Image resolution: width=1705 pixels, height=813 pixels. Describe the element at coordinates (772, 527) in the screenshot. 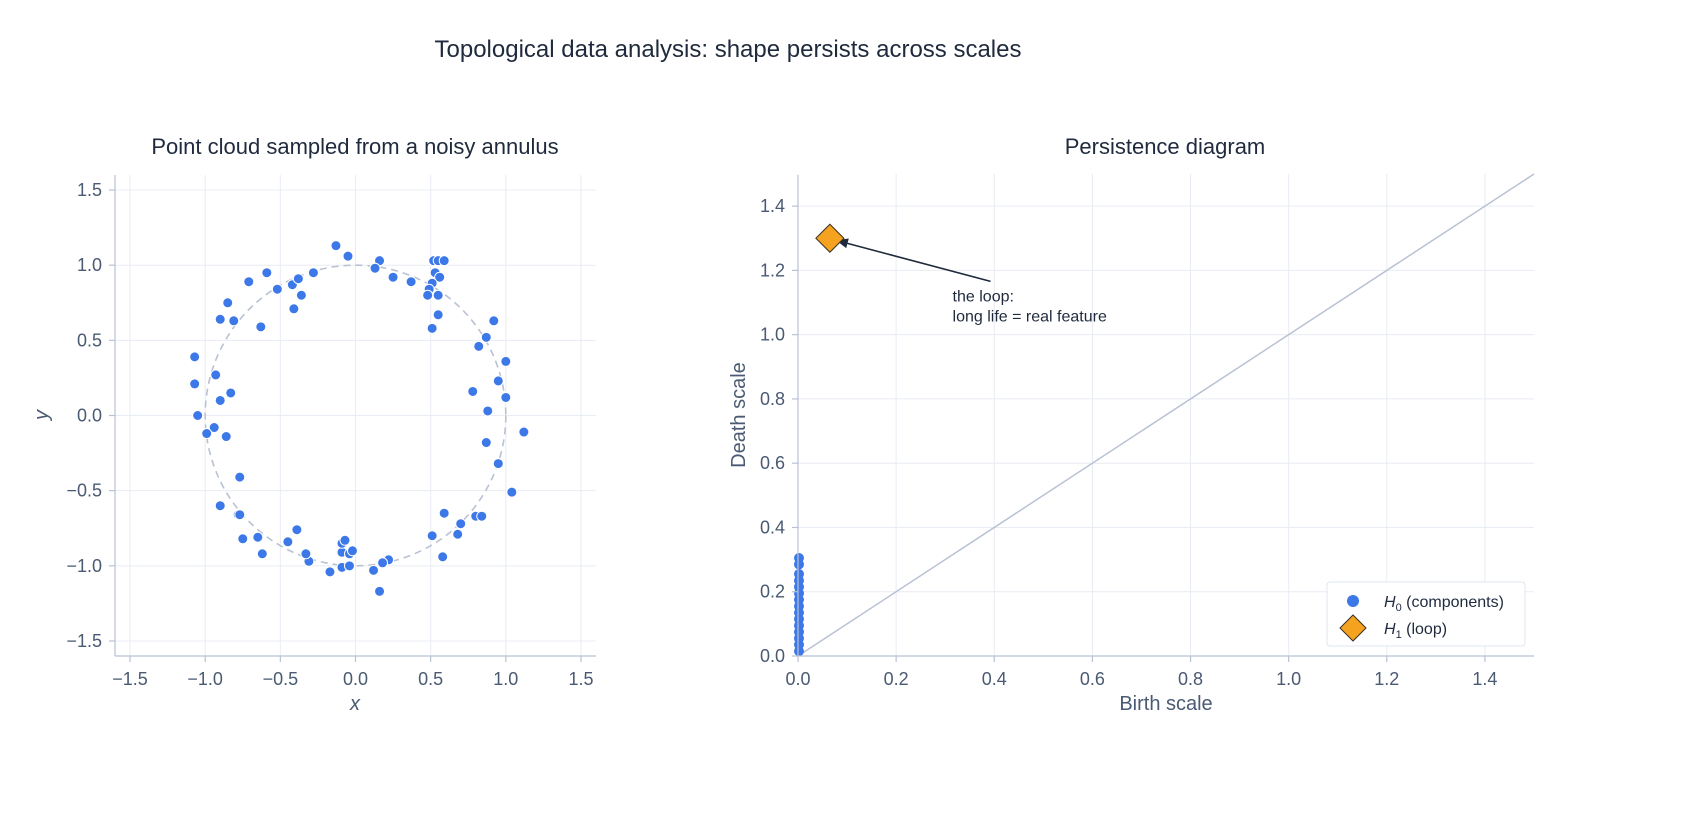

I see `y-tick-label: 0.4` at that location.